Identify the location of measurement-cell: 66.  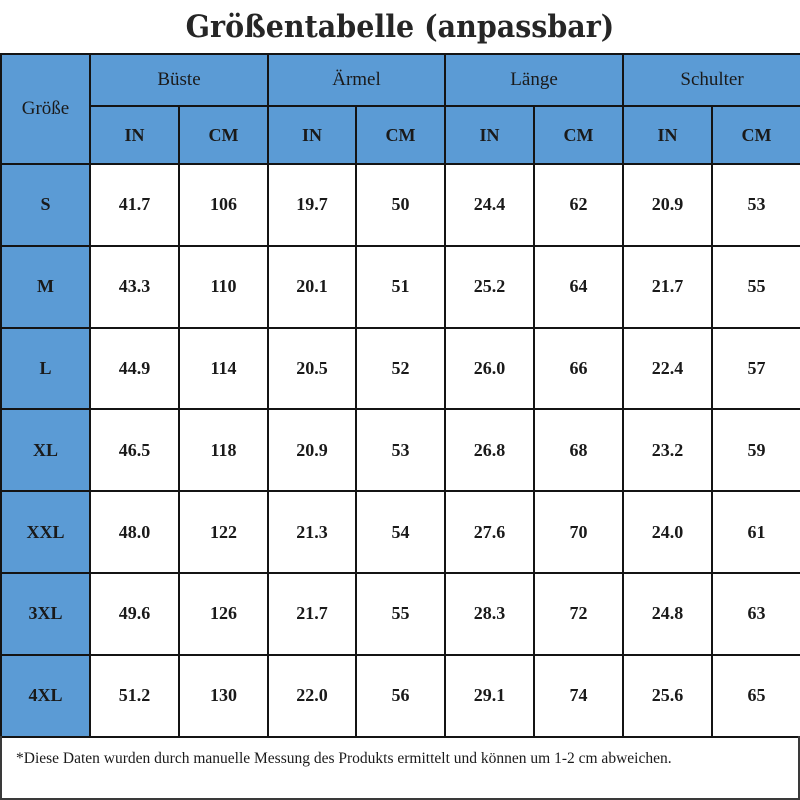
(579, 368).